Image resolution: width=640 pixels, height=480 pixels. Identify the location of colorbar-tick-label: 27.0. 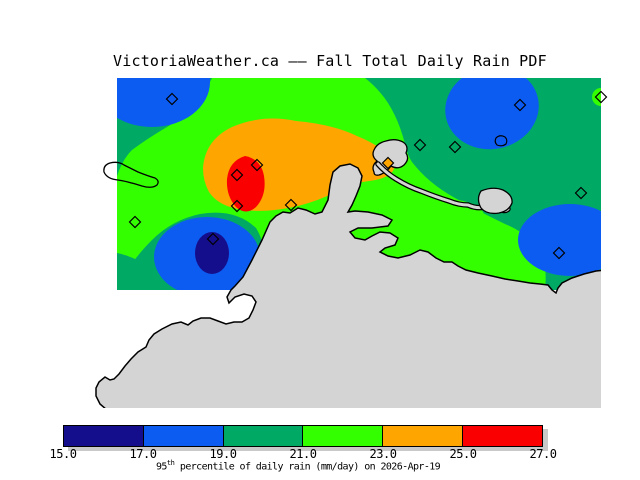
(543, 454).